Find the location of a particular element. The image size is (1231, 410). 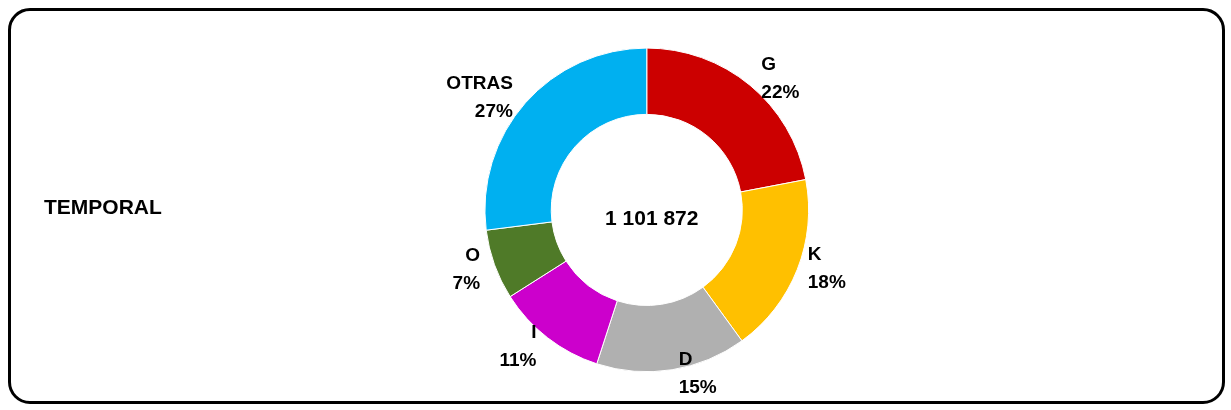

slice-label: O is located at coordinates (473, 254).